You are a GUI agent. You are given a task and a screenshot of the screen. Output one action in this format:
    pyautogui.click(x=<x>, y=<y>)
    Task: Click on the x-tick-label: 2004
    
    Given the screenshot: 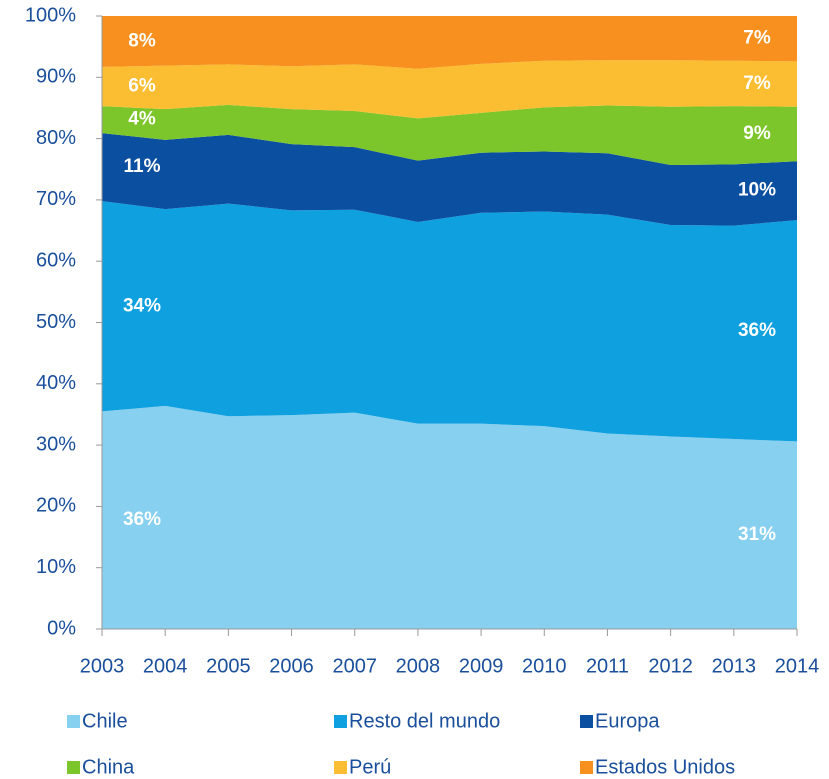 What is the action you would take?
    pyautogui.click(x=165, y=666)
    